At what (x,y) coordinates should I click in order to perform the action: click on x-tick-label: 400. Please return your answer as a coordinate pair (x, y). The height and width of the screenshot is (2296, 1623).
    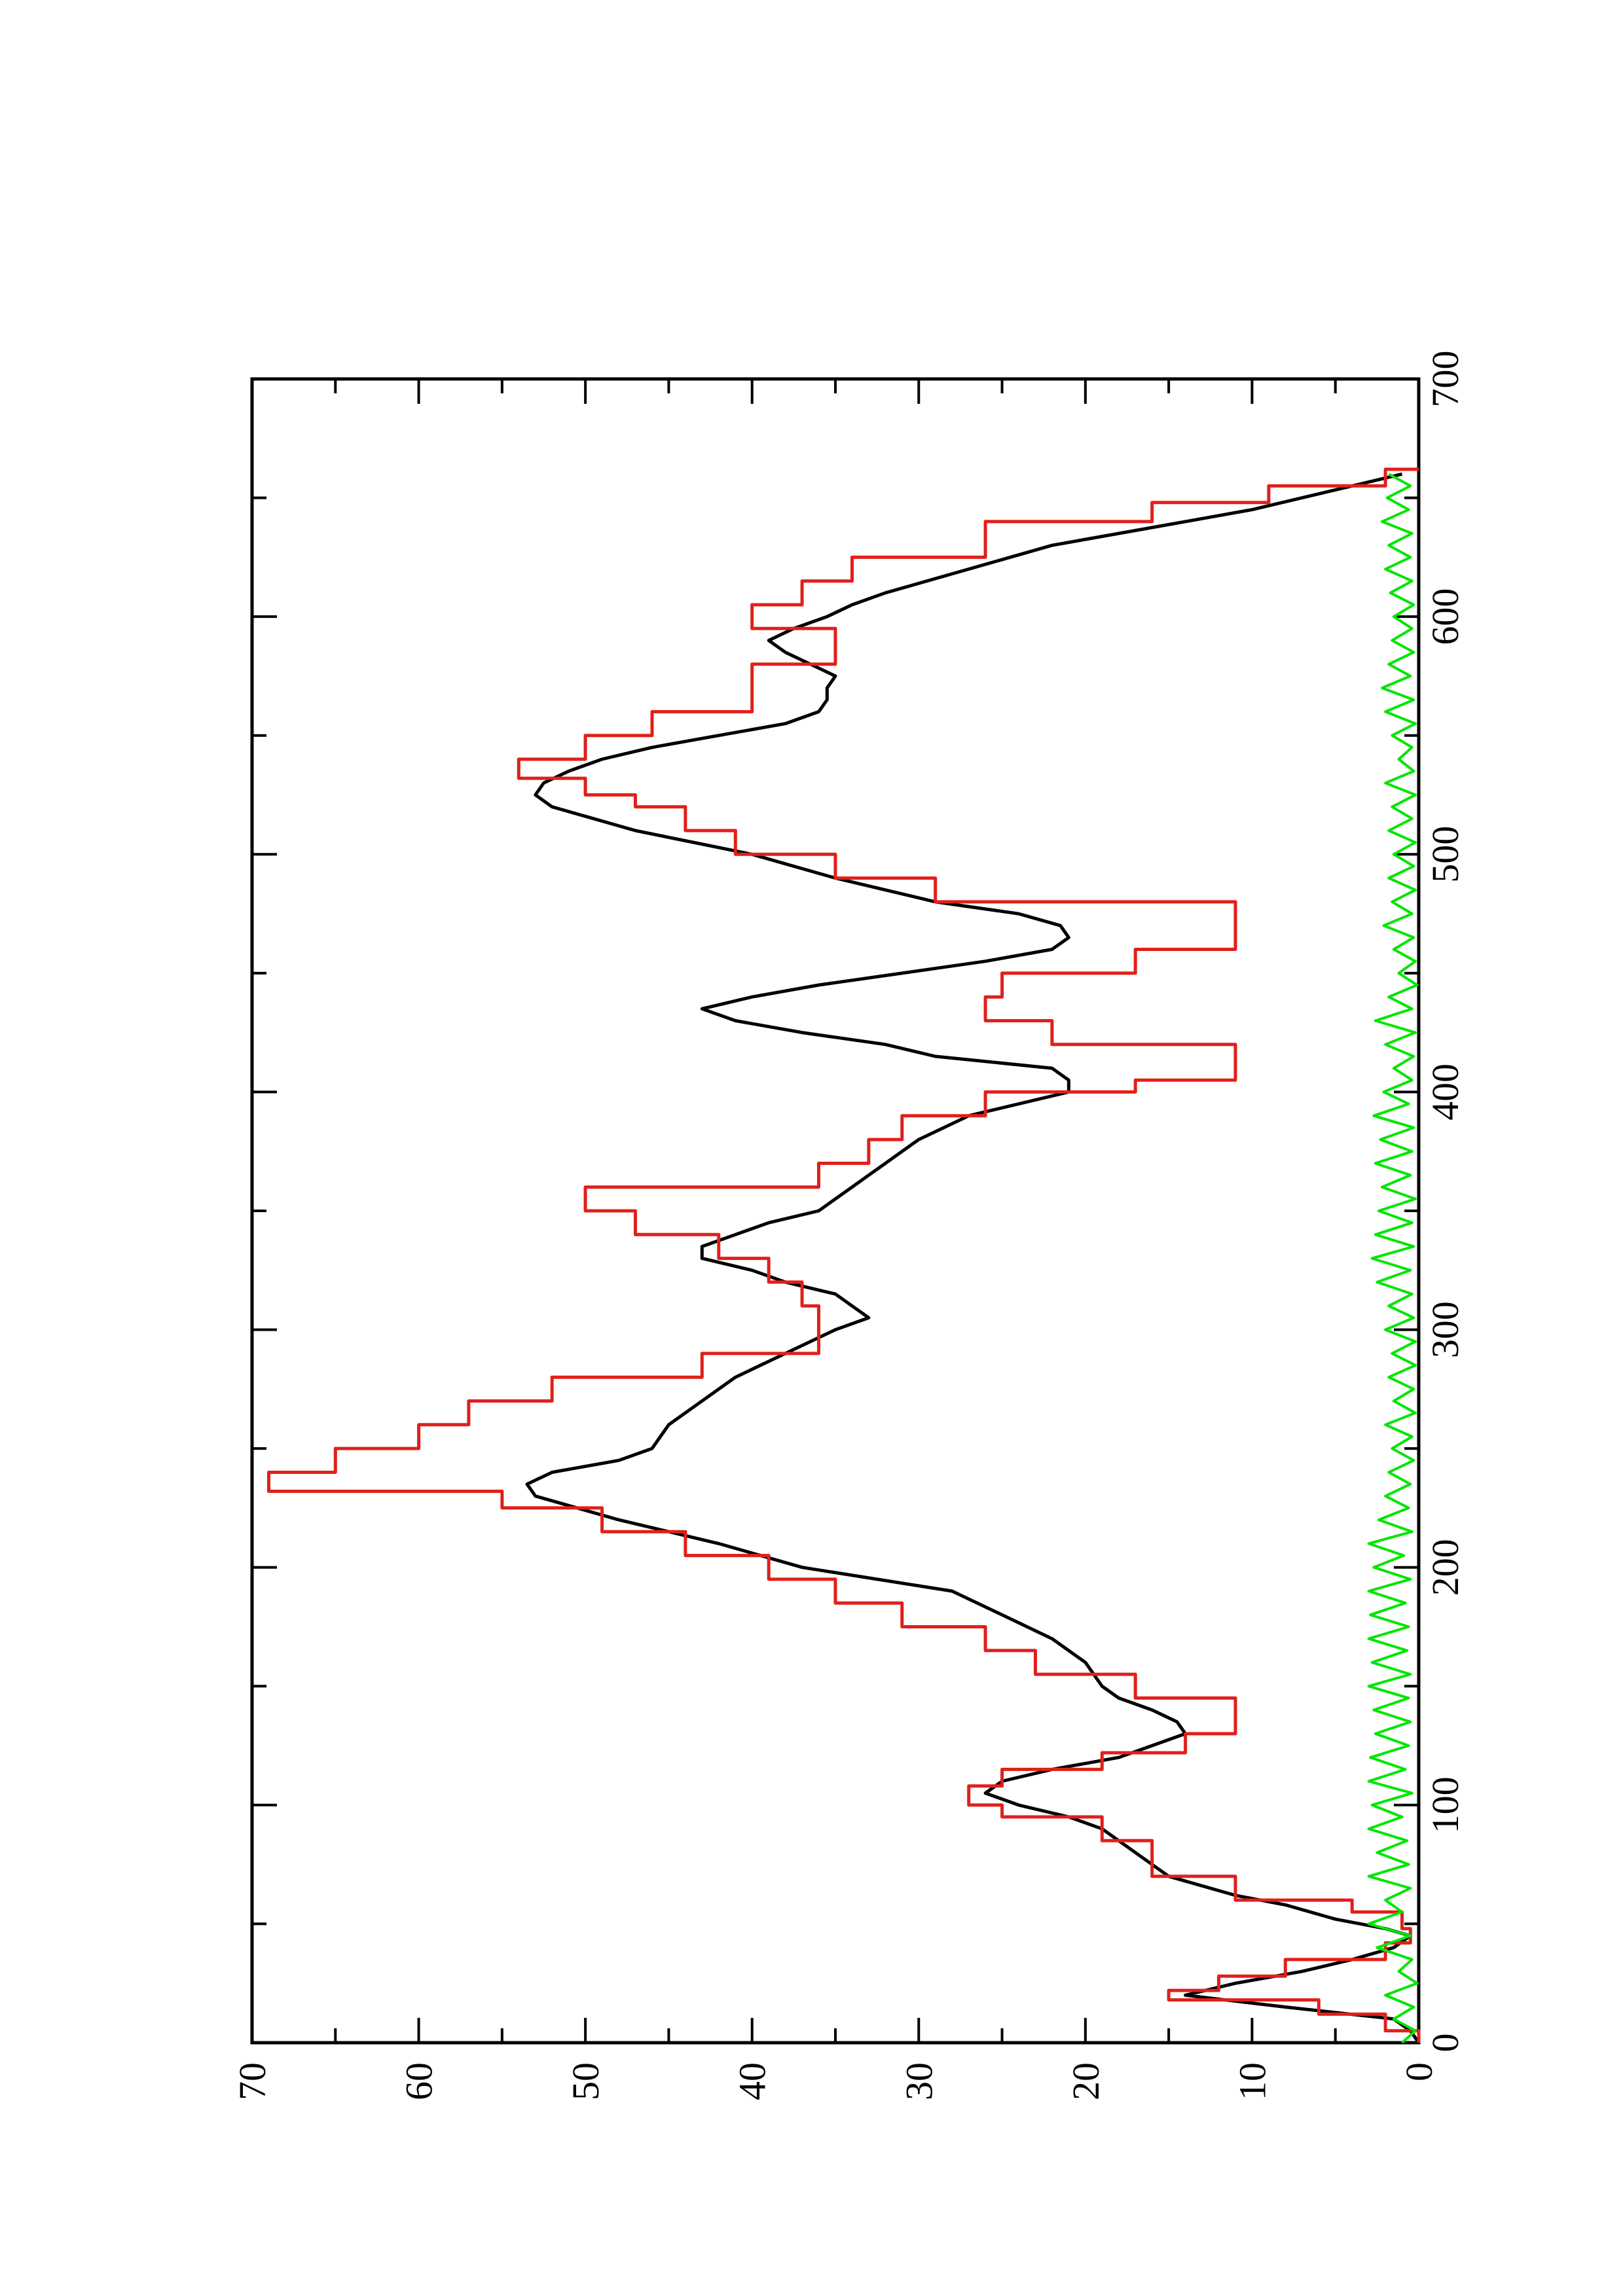
    Looking at the image, I should click on (1445, 1092).